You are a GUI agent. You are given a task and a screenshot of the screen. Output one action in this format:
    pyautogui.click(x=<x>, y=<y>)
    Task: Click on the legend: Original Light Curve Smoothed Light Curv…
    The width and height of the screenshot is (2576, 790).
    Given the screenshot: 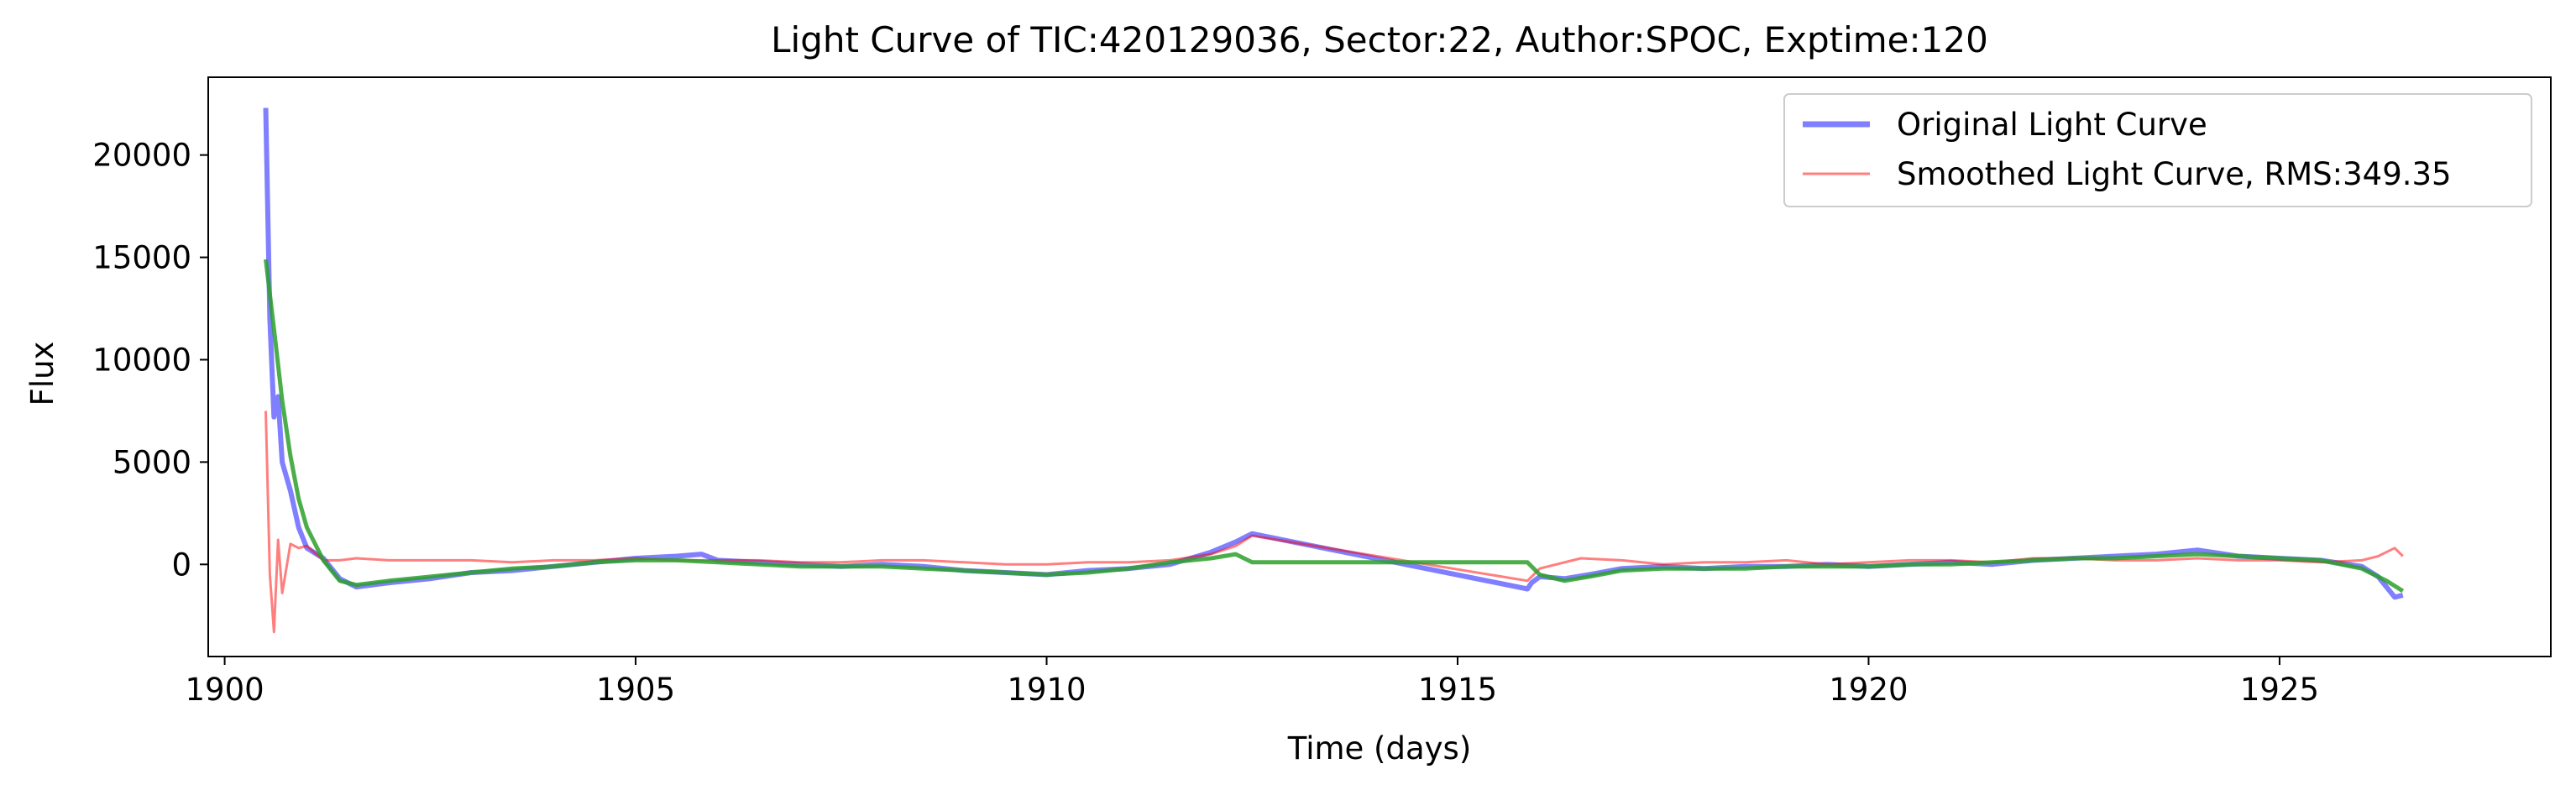 What is the action you would take?
    pyautogui.click(x=2157, y=150)
    